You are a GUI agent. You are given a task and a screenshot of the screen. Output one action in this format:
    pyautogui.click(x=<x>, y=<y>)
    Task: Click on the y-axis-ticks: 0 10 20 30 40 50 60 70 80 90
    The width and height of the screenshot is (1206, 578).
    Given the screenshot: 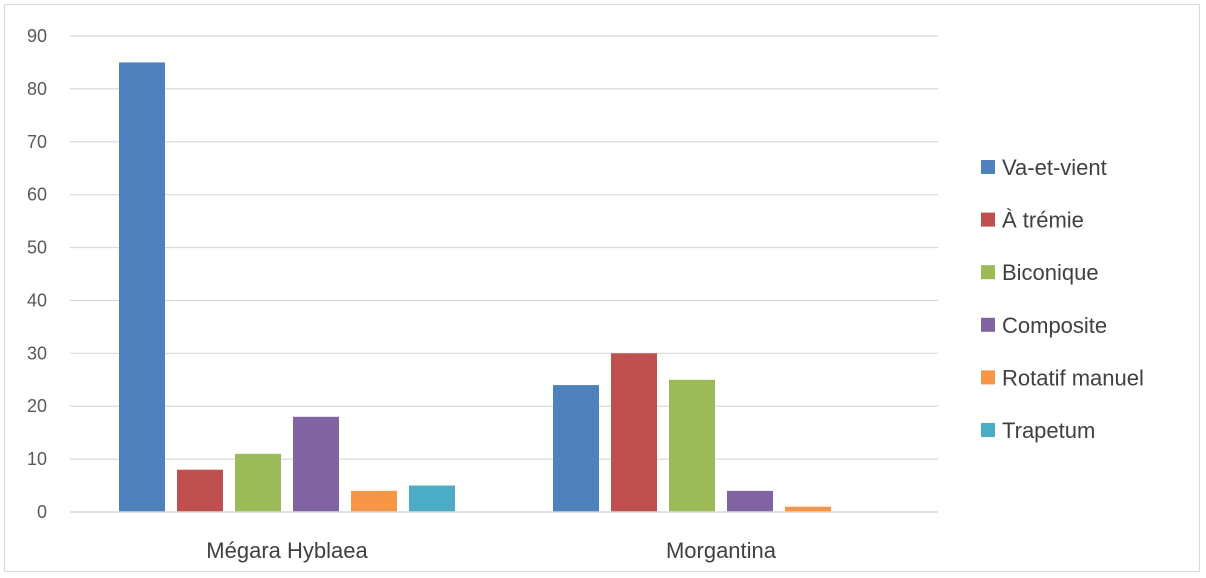 What is the action you would take?
    pyautogui.click(x=37, y=274)
    